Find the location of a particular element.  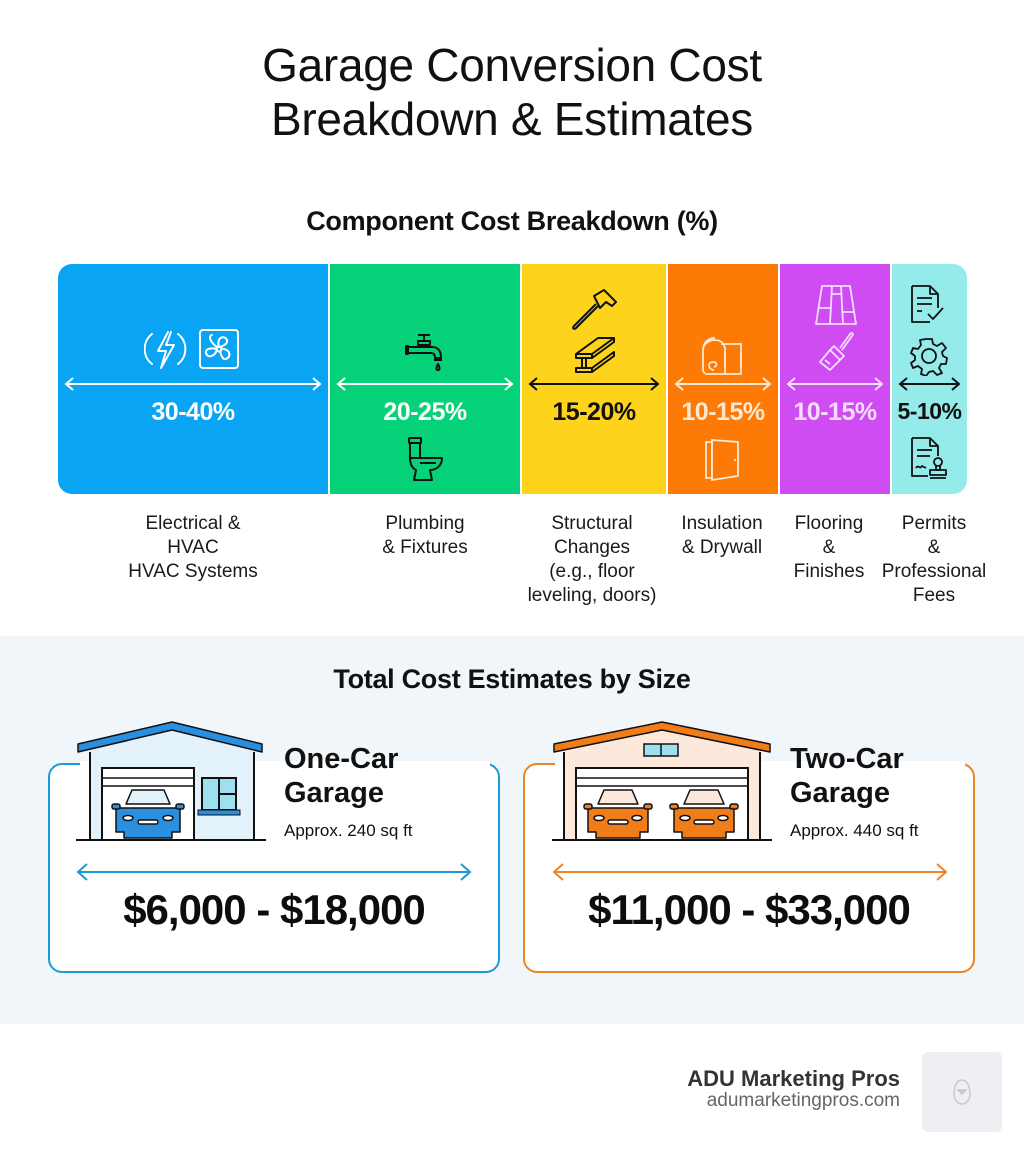

segment-percent: 15-20% is located at coordinates (594, 412).